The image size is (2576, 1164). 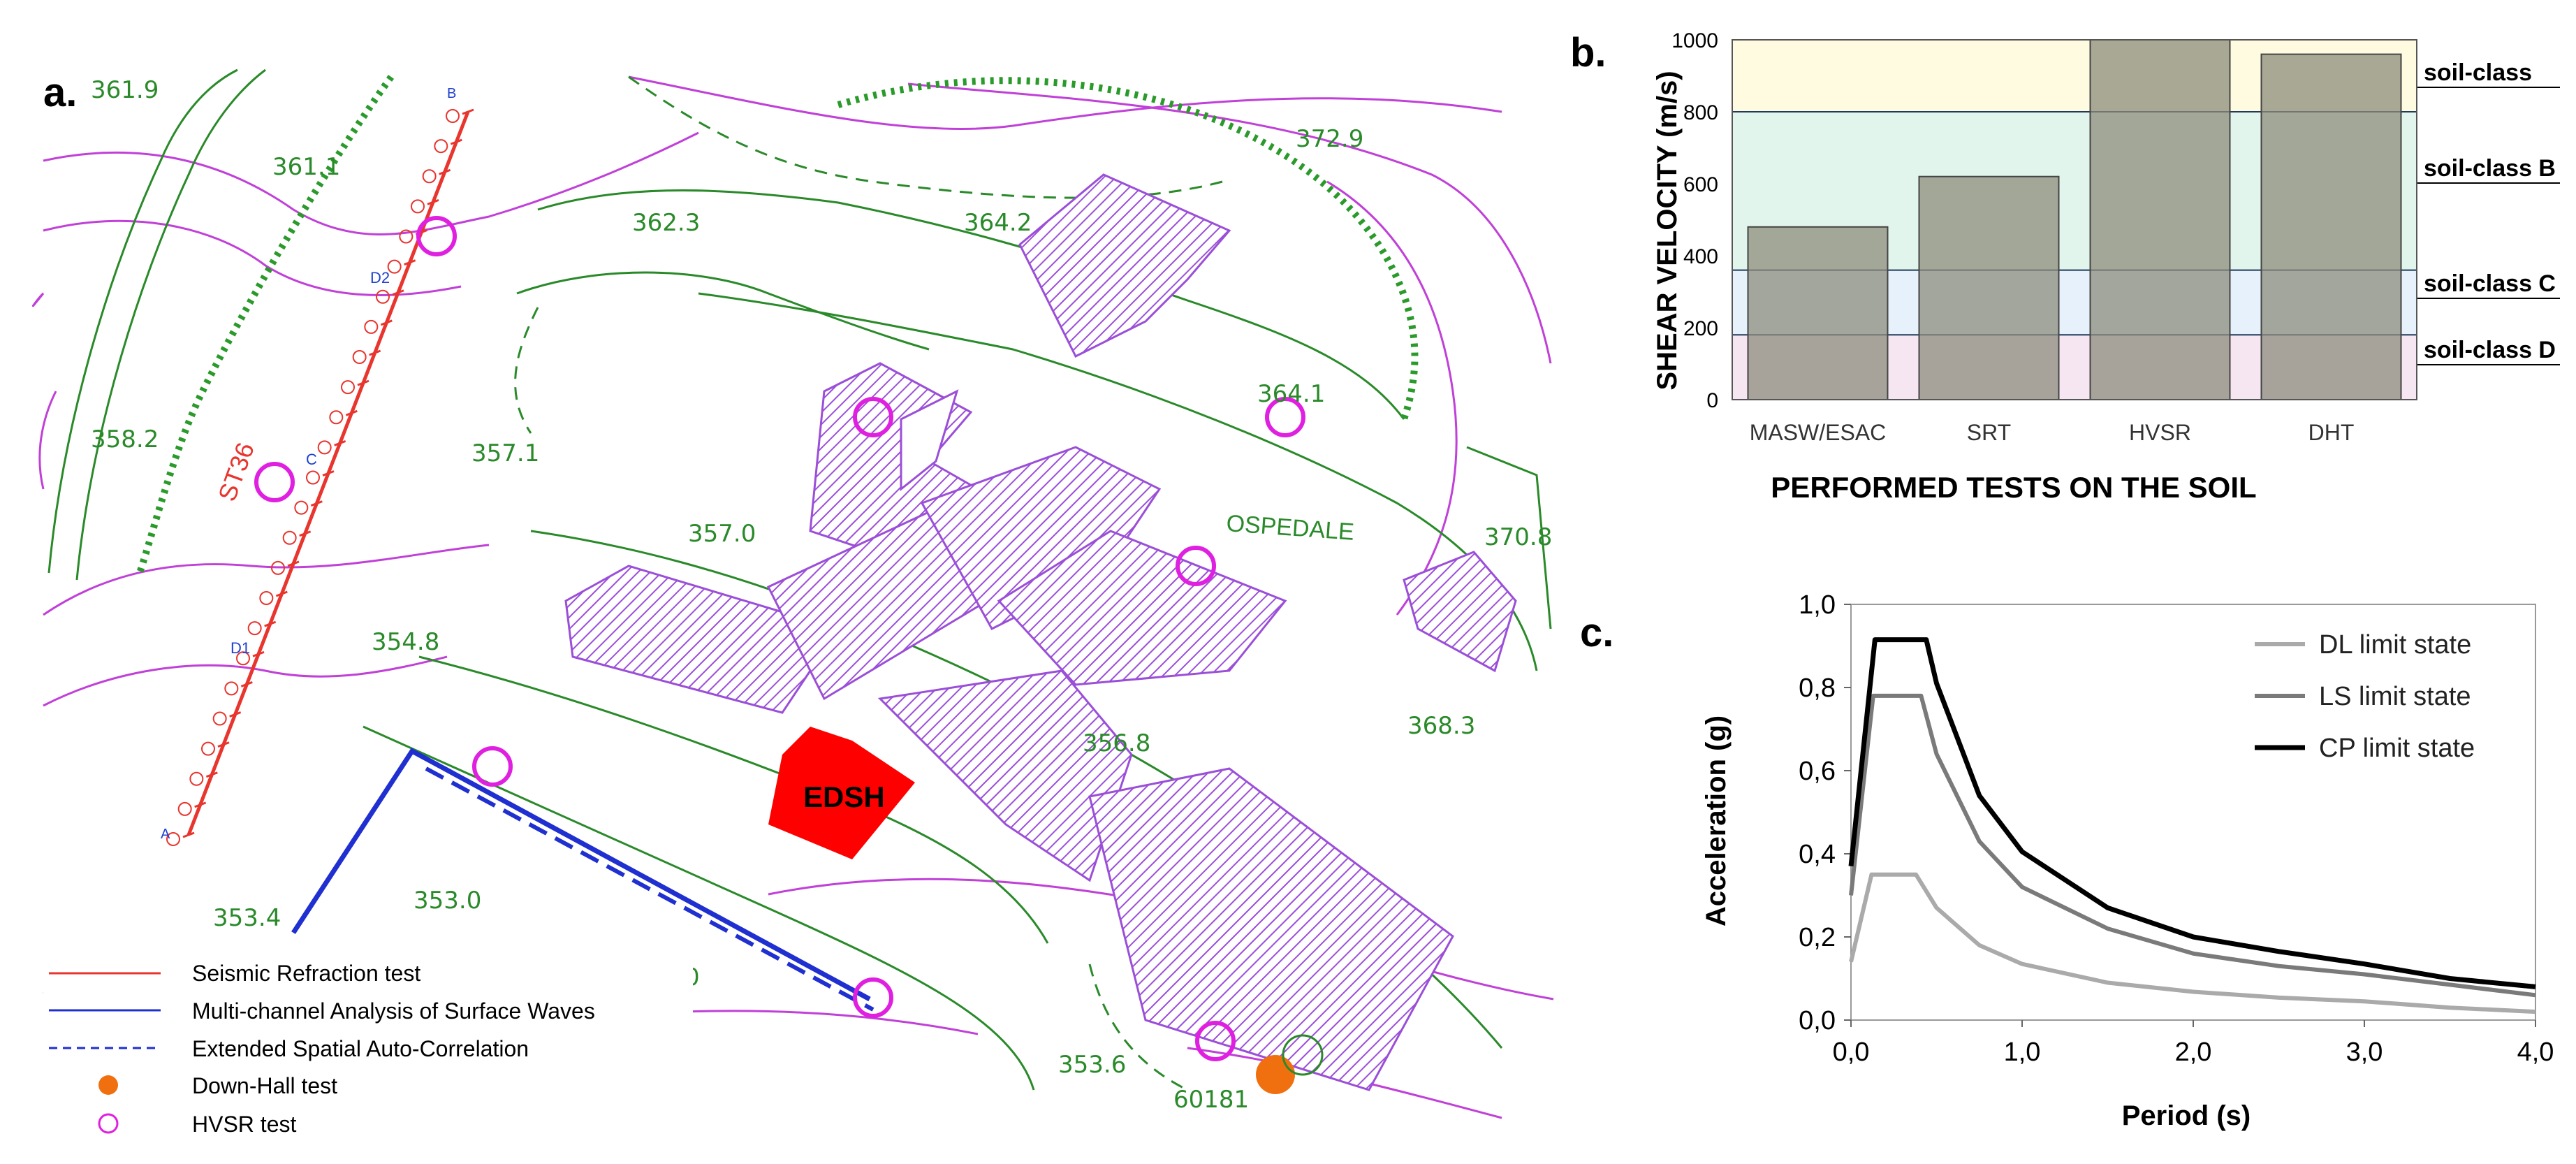 I want to click on building, so click(x=1124, y=265).